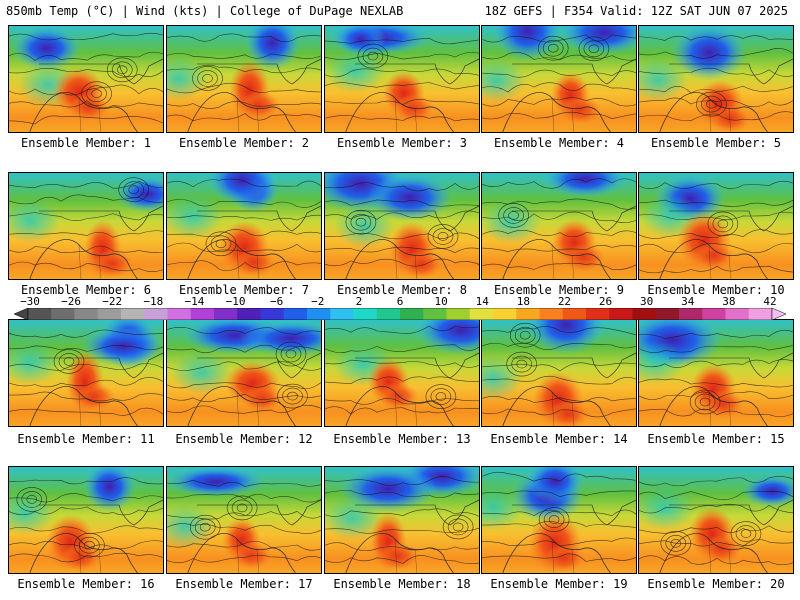 The width and height of the screenshot is (800, 600). Describe the element at coordinates (277, 301) in the screenshot. I see `colorbar-tick-label: −6` at that location.